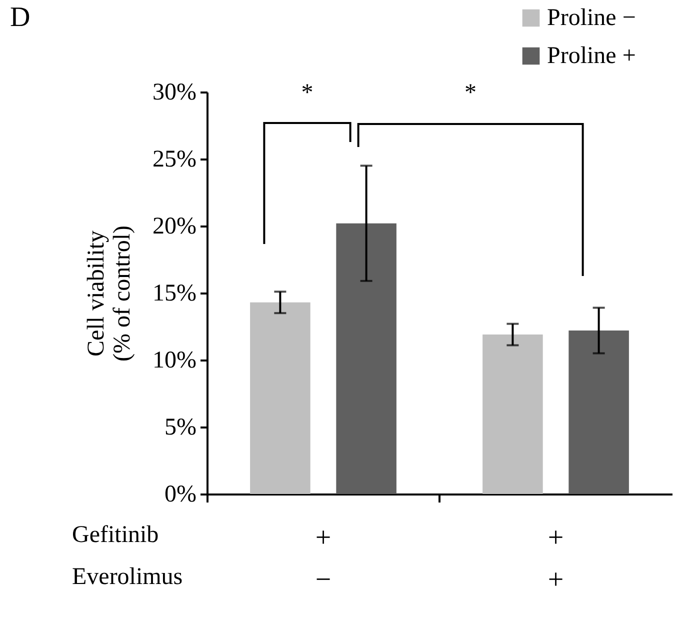  What do you see at coordinates (180, 427) in the screenshot?
I see `y-tick-label: 5%` at bounding box center [180, 427].